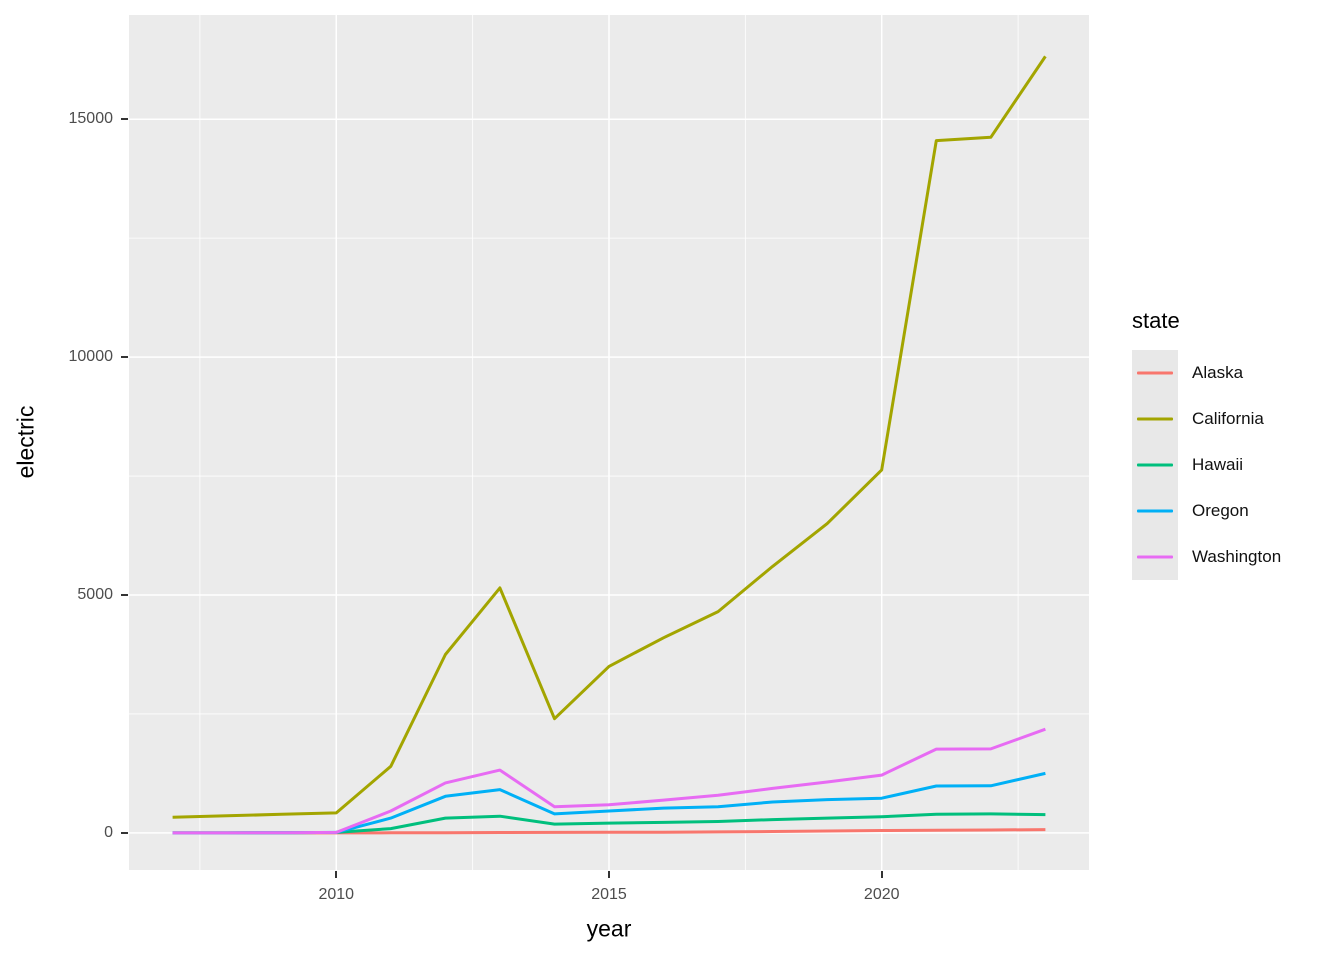 This screenshot has width=1344, height=960. I want to click on legend-item-oregon: Oregon, so click(1206, 511).